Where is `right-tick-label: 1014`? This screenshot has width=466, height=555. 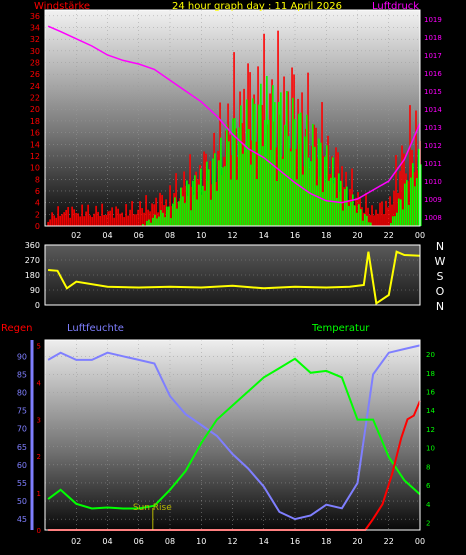
right-tick-label: 1014 is located at coordinates (433, 110).